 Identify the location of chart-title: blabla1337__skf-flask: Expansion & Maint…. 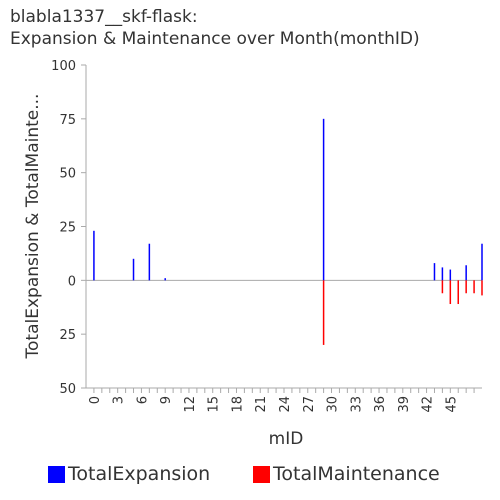
(215, 28).